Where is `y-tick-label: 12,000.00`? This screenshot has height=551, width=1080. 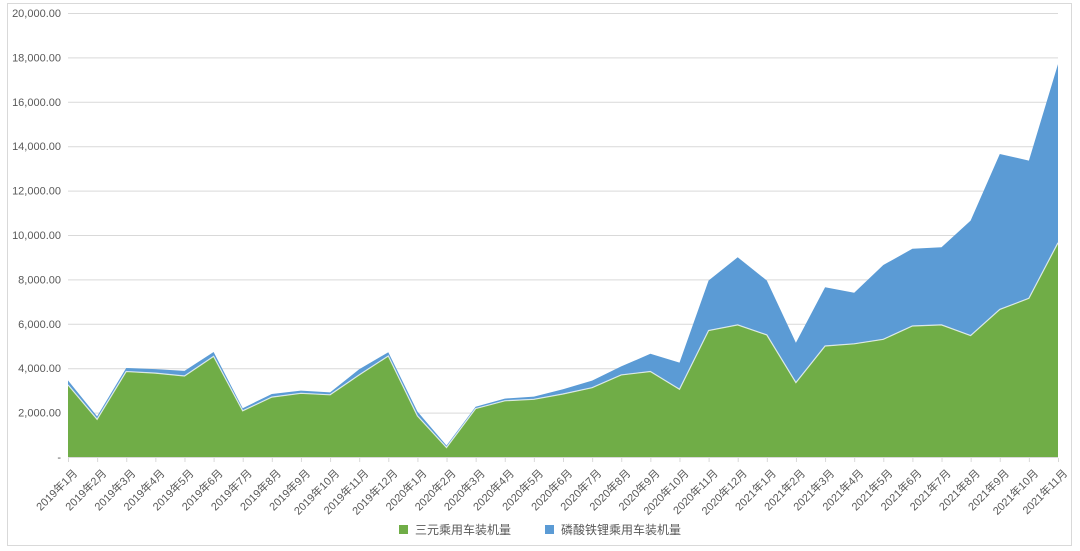 y-tick-label: 12,000.00 is located at coordinates (36, 192).